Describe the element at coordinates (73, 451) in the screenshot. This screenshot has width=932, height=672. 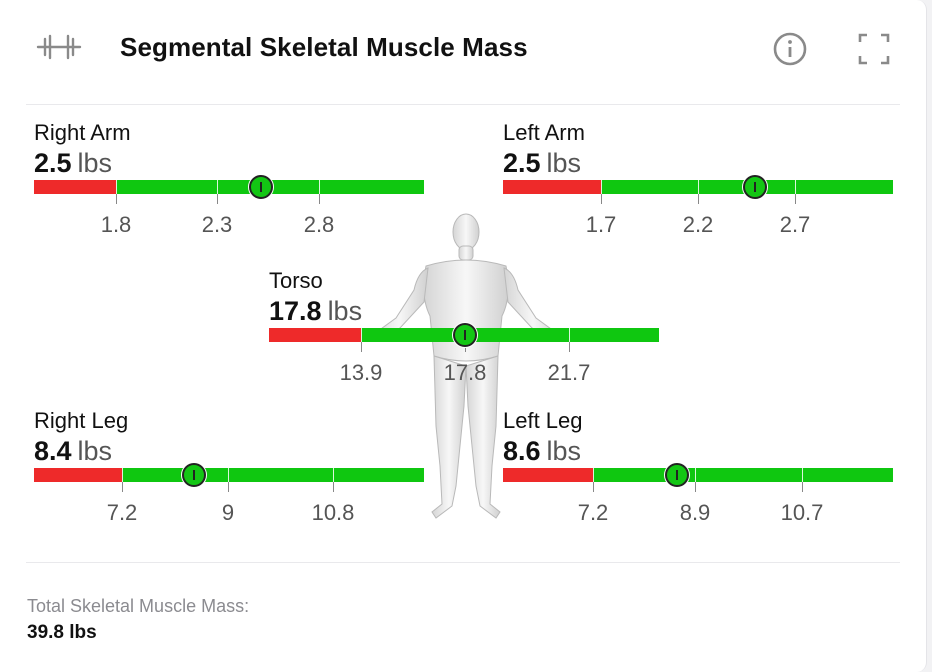
I see `segment-value: 8.4 lbs` at that location.